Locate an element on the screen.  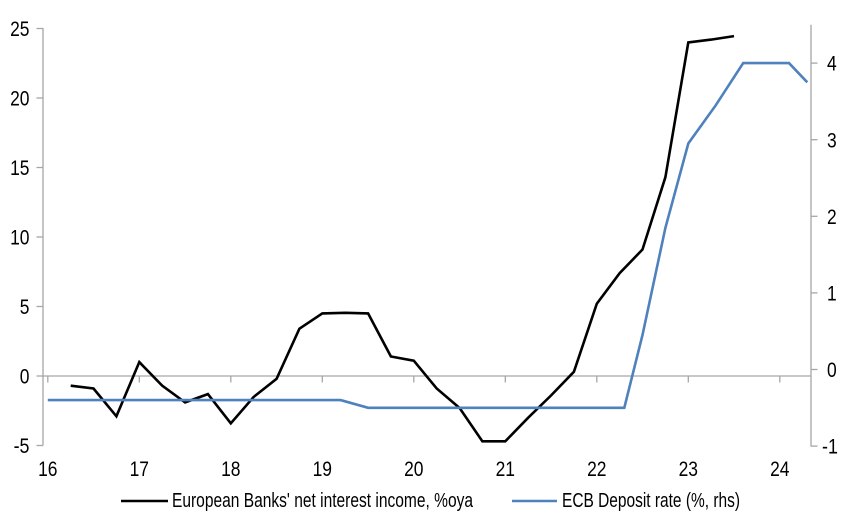
x-tick-label: 17 is located at coordinates (139, 469).